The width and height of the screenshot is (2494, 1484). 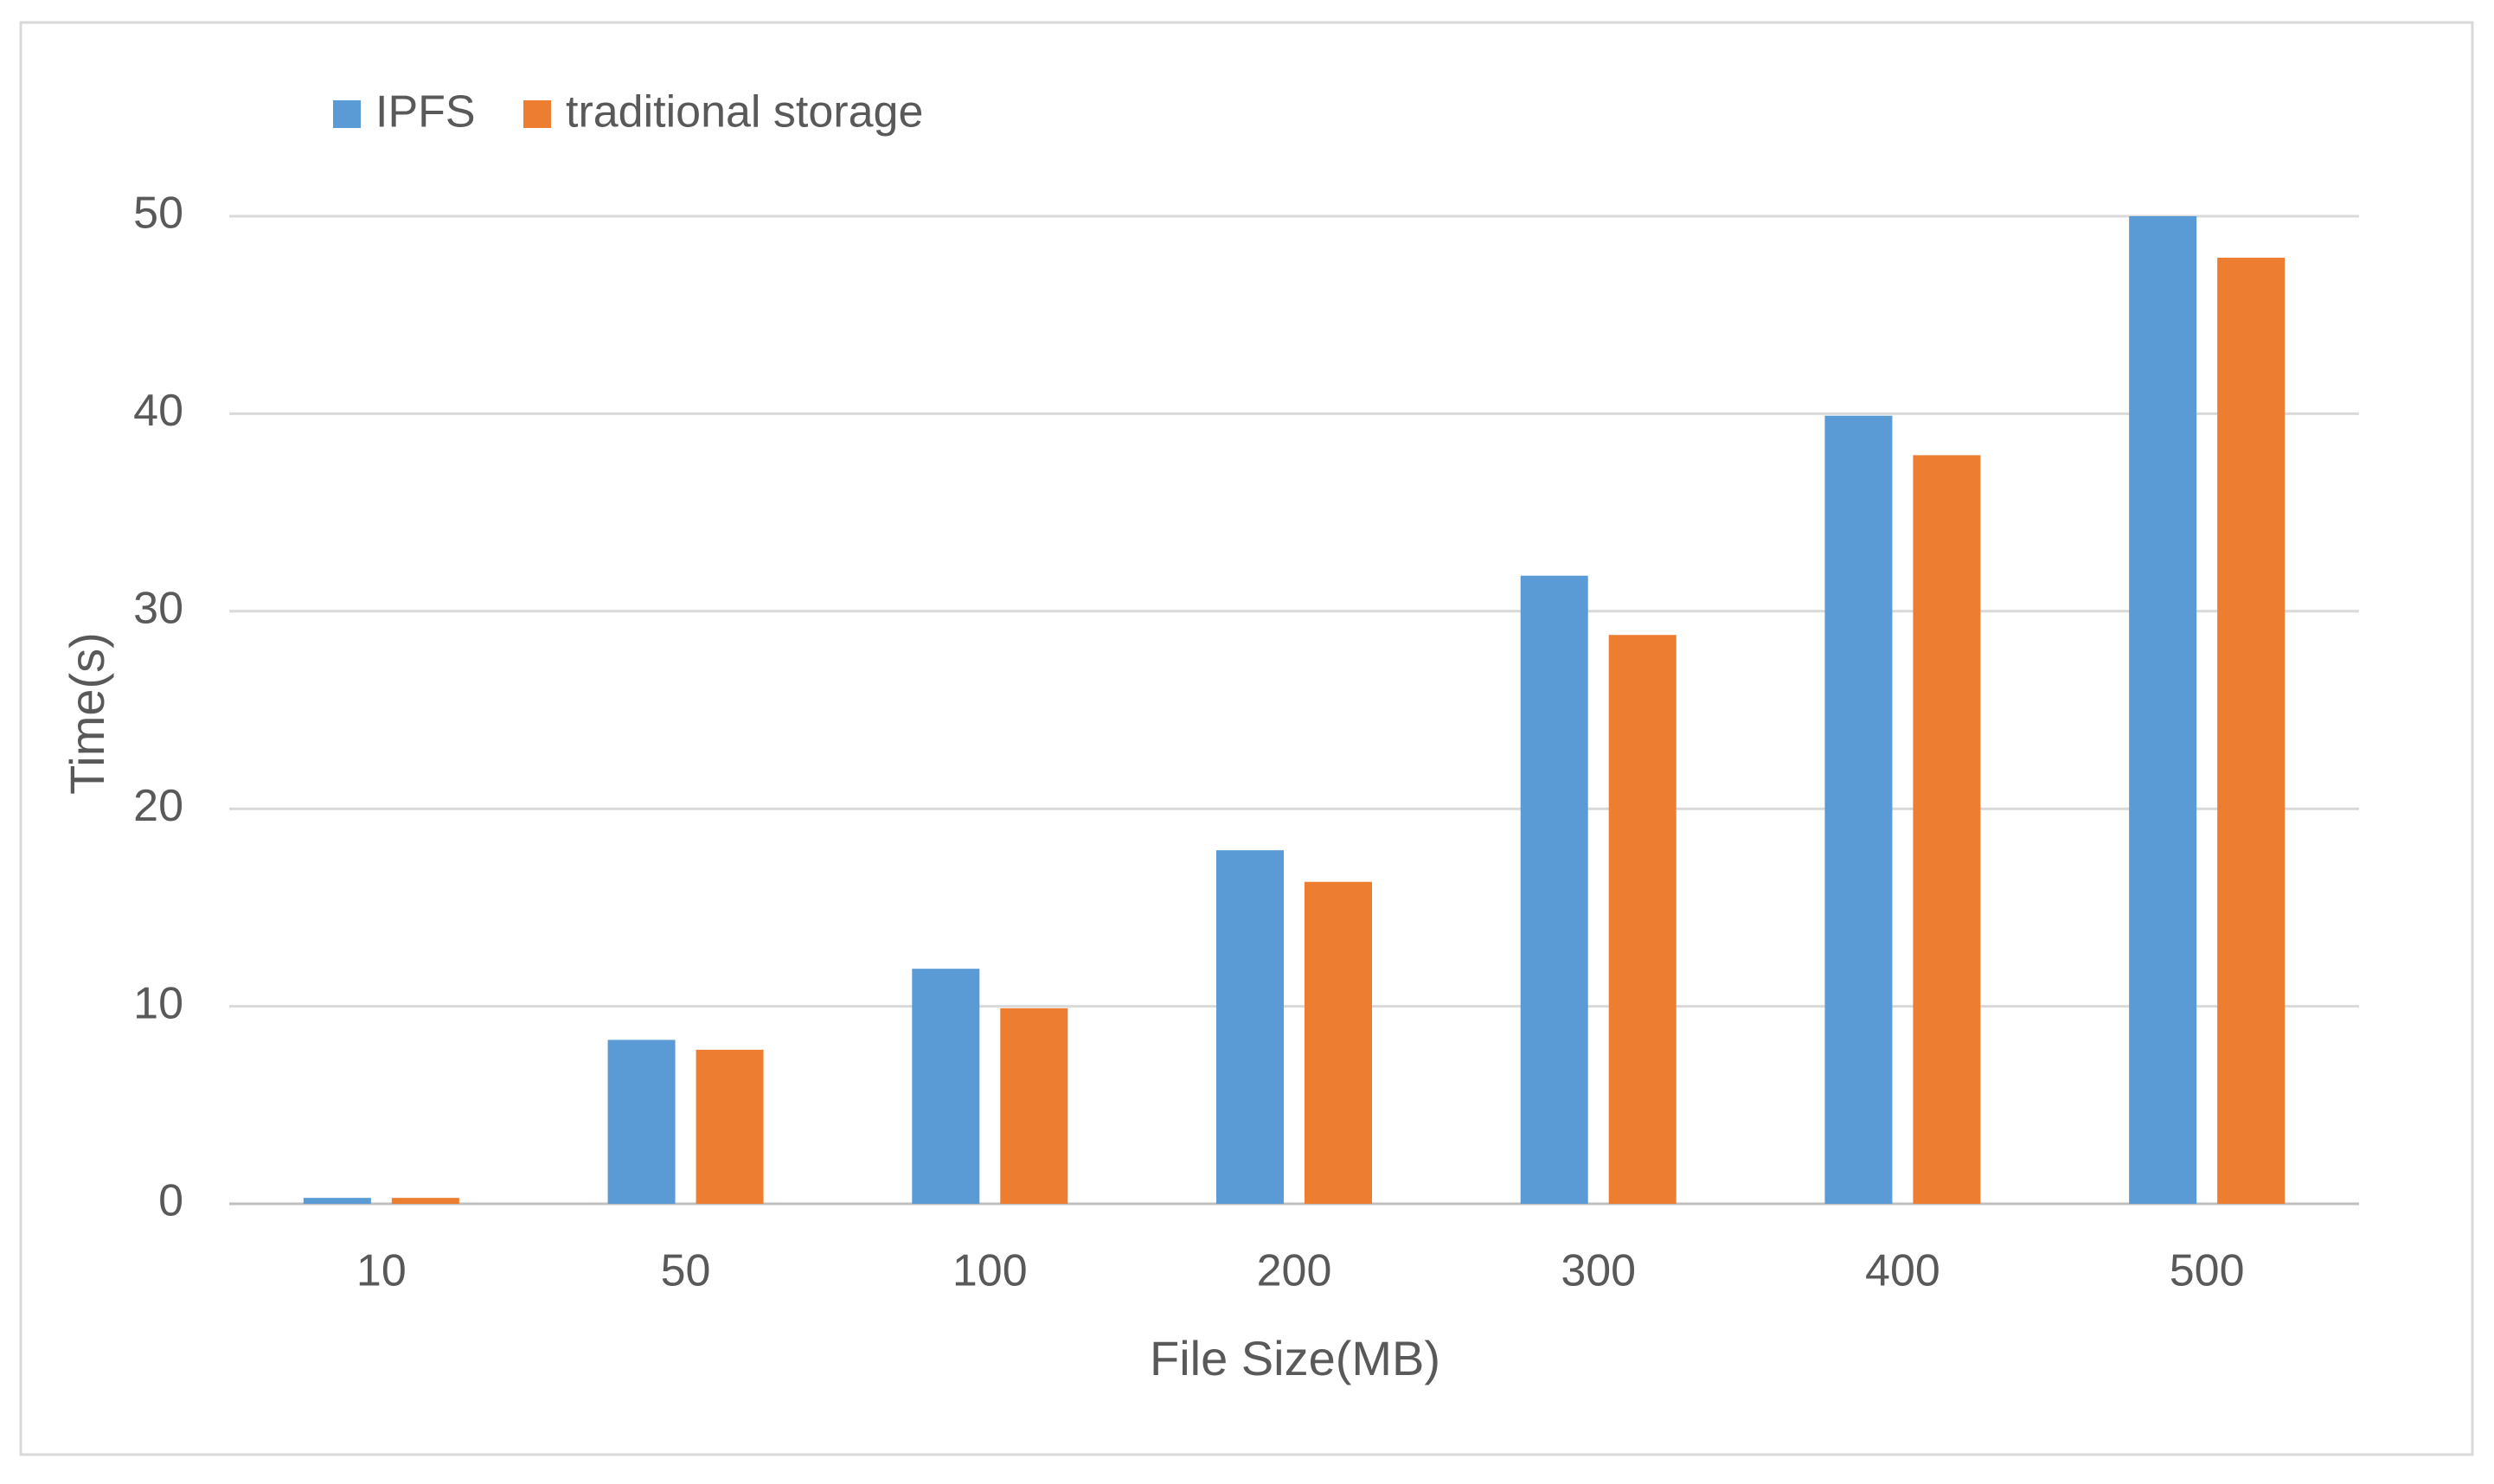 What do you see at coordinates (381, 1271) in the screenshot?
I see `x-tick-label: 10` at bounding box center [381, 1271].